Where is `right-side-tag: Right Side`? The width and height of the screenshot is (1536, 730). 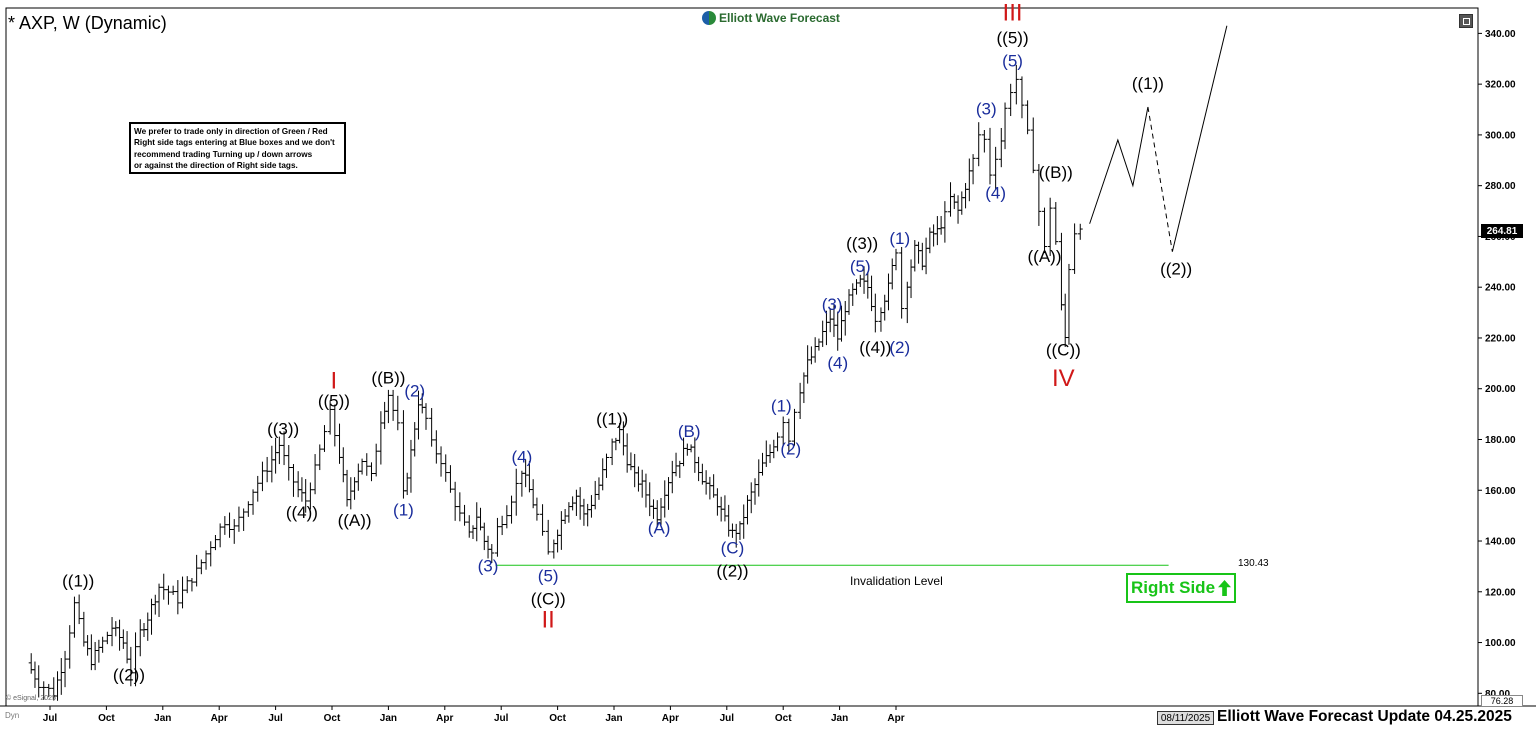
right-side-tag: Right Side is located at coordinates (1181, 588).